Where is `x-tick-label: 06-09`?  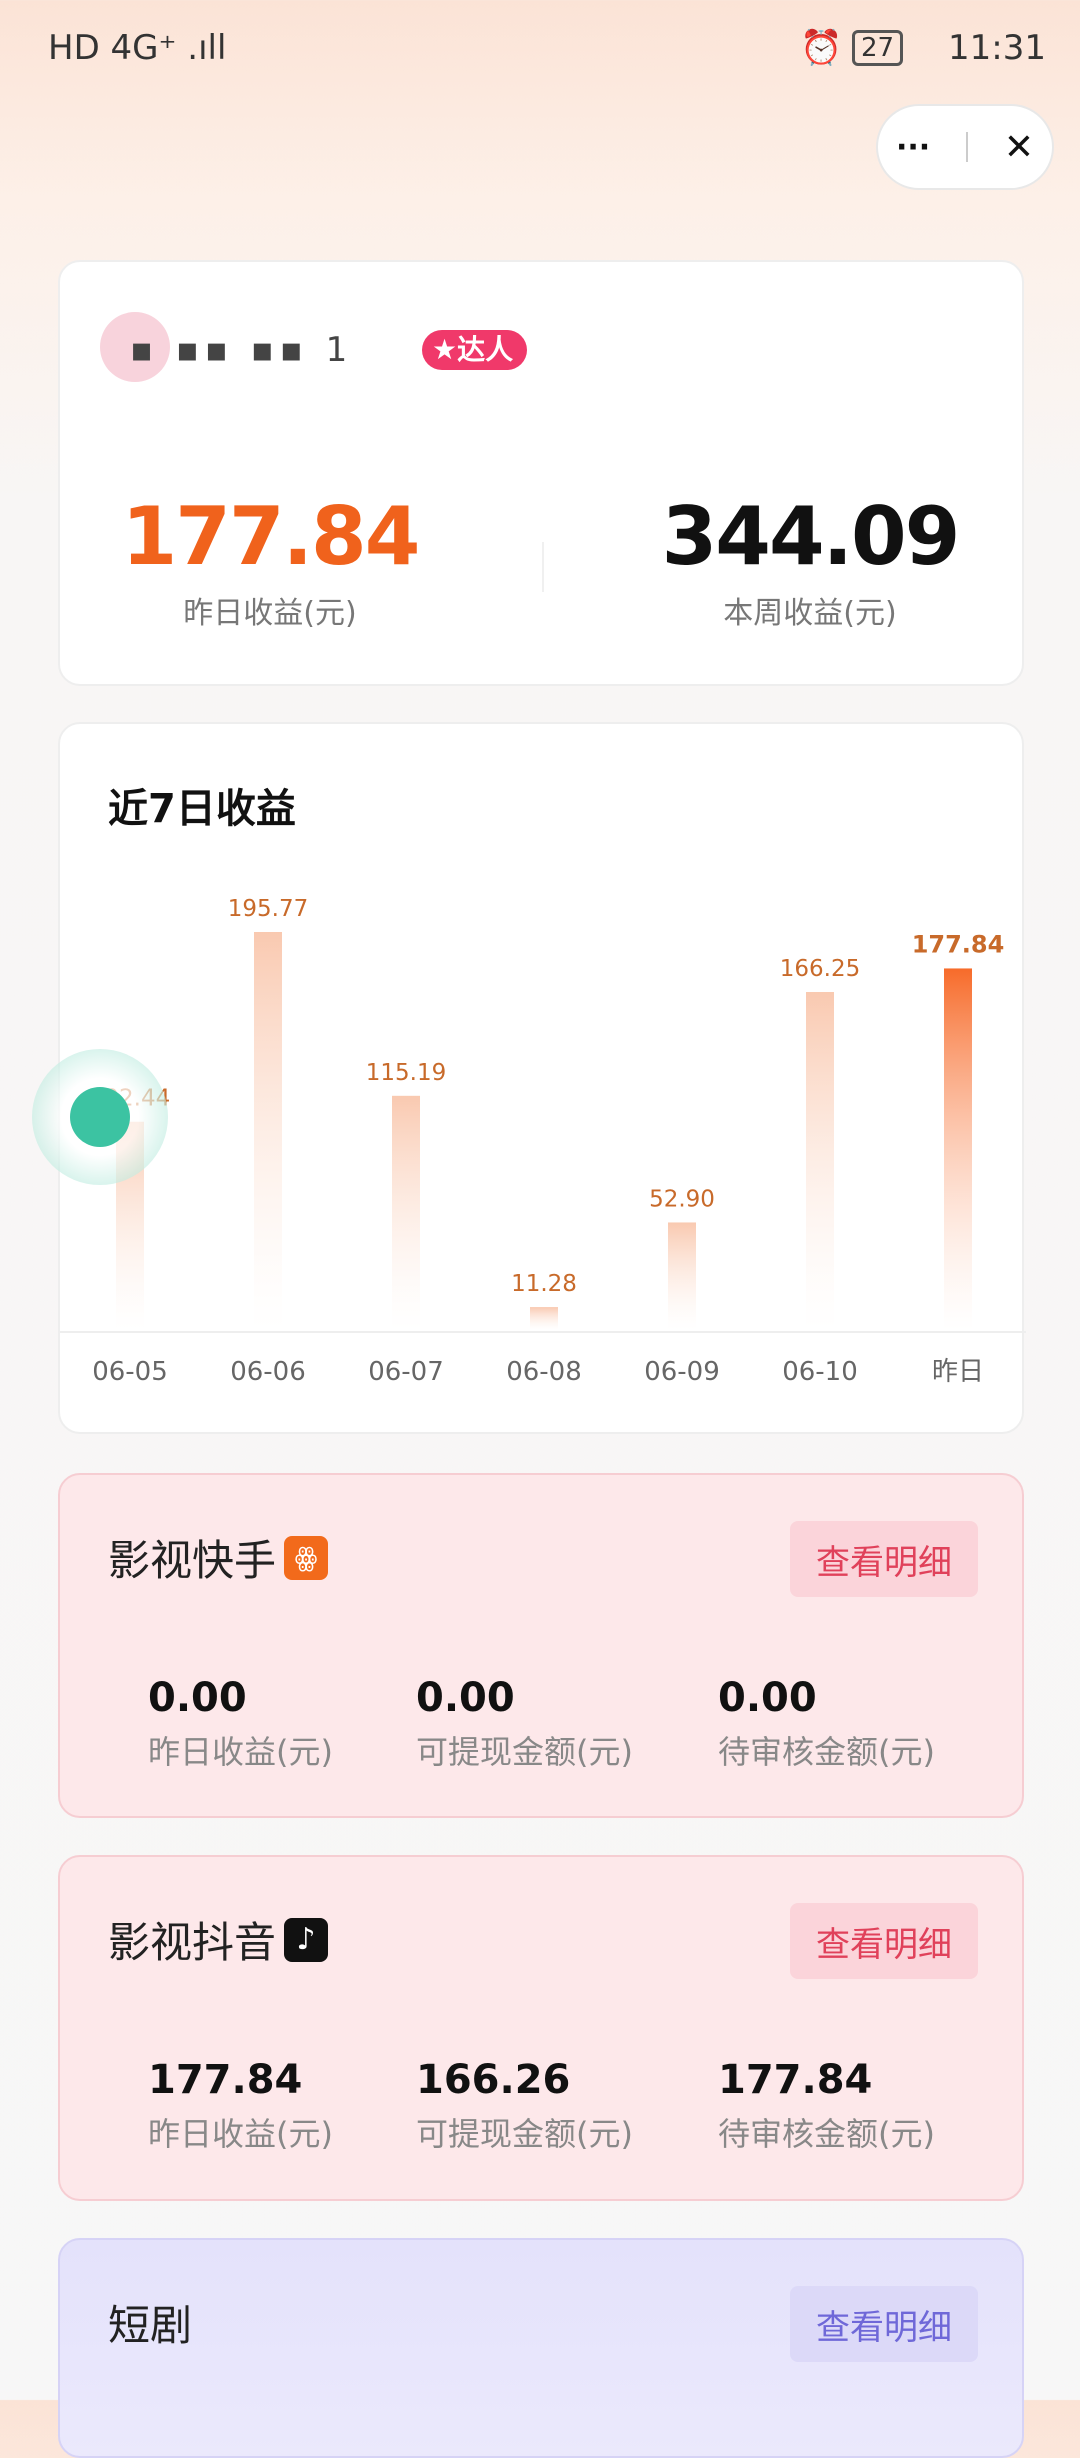 x-tick-label: 06-09 is located at coordinates (682, 1372).